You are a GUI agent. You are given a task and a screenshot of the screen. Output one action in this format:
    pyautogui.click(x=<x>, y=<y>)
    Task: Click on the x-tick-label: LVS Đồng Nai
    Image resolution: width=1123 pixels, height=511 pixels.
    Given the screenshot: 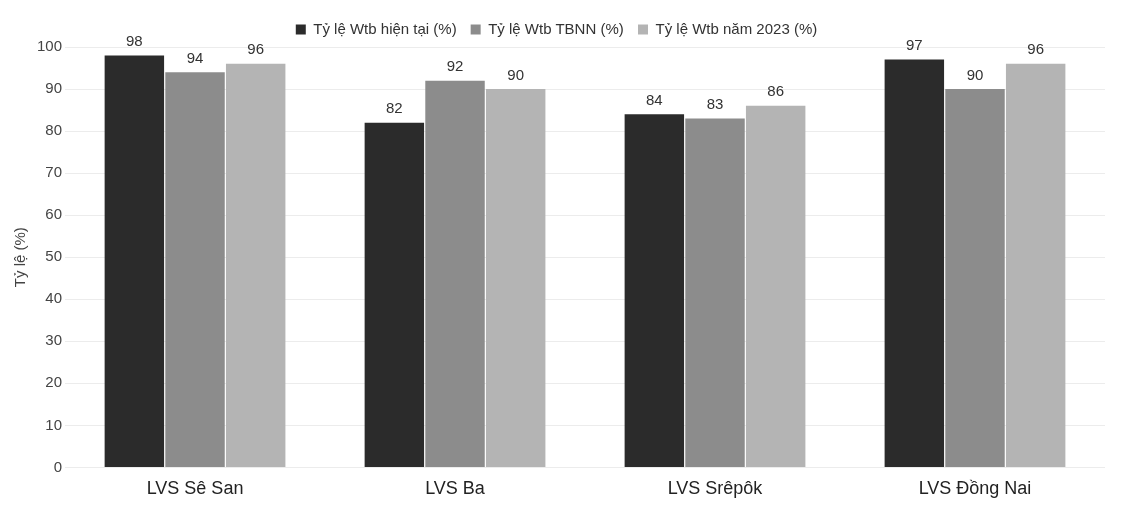 What is the action you would take?
    pyautogui.click(x=975, y=488)
    